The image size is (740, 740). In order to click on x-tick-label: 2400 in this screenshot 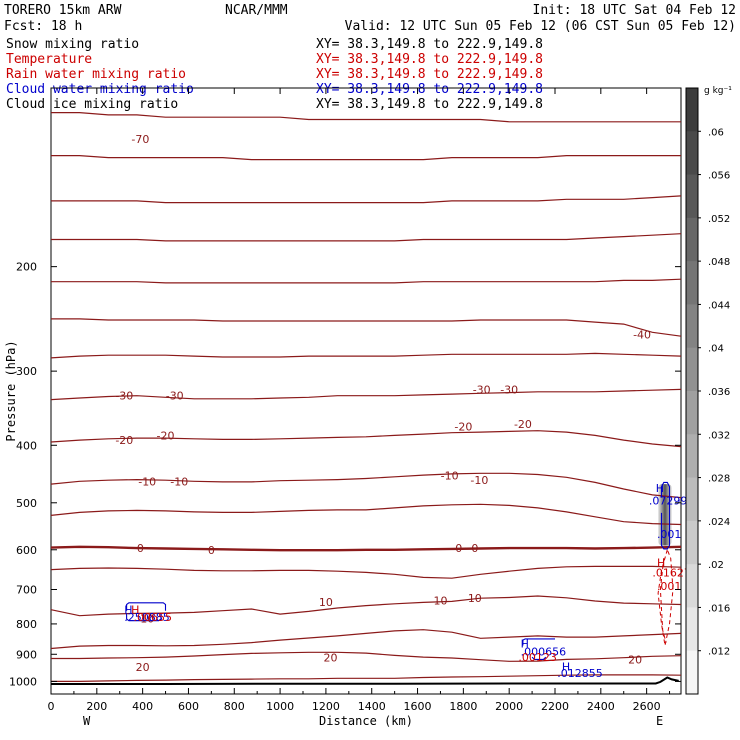, I will do `click(601, 706)`.